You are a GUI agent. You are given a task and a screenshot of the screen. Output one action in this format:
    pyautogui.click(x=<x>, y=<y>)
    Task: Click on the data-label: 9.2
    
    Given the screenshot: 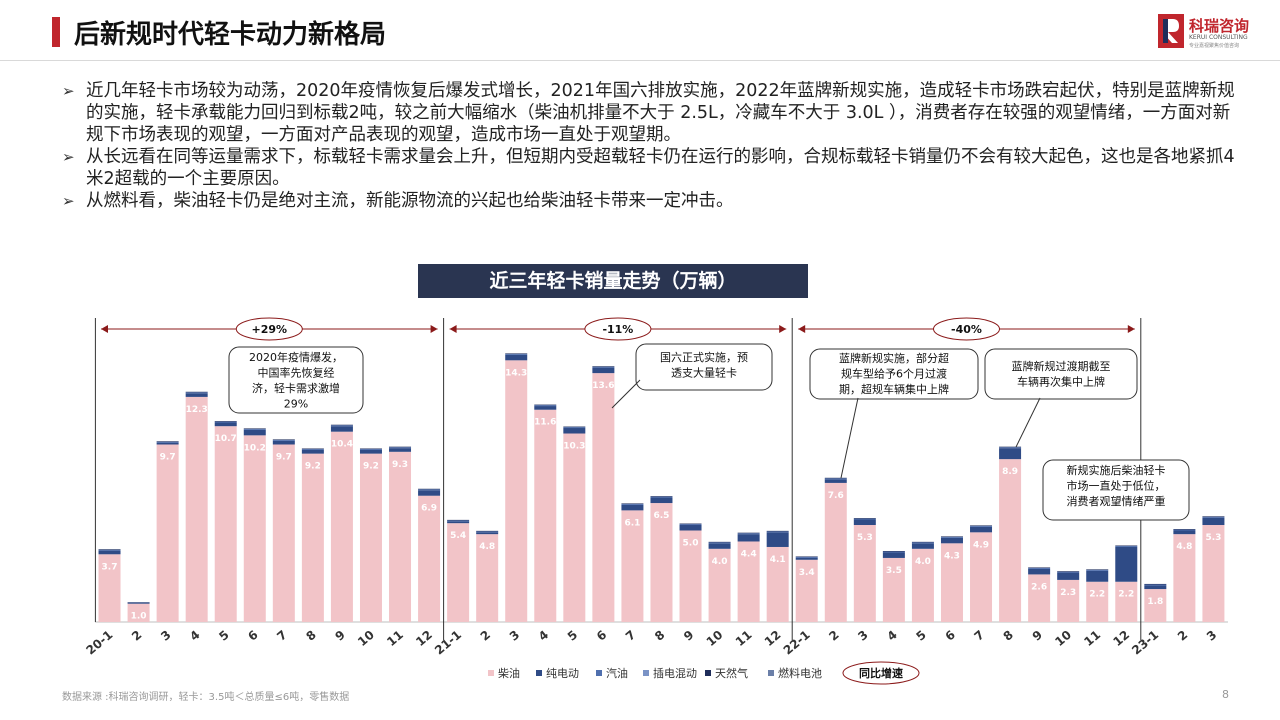 What is the action you would take?
    pyautogui.click(x=313, y=467)
    